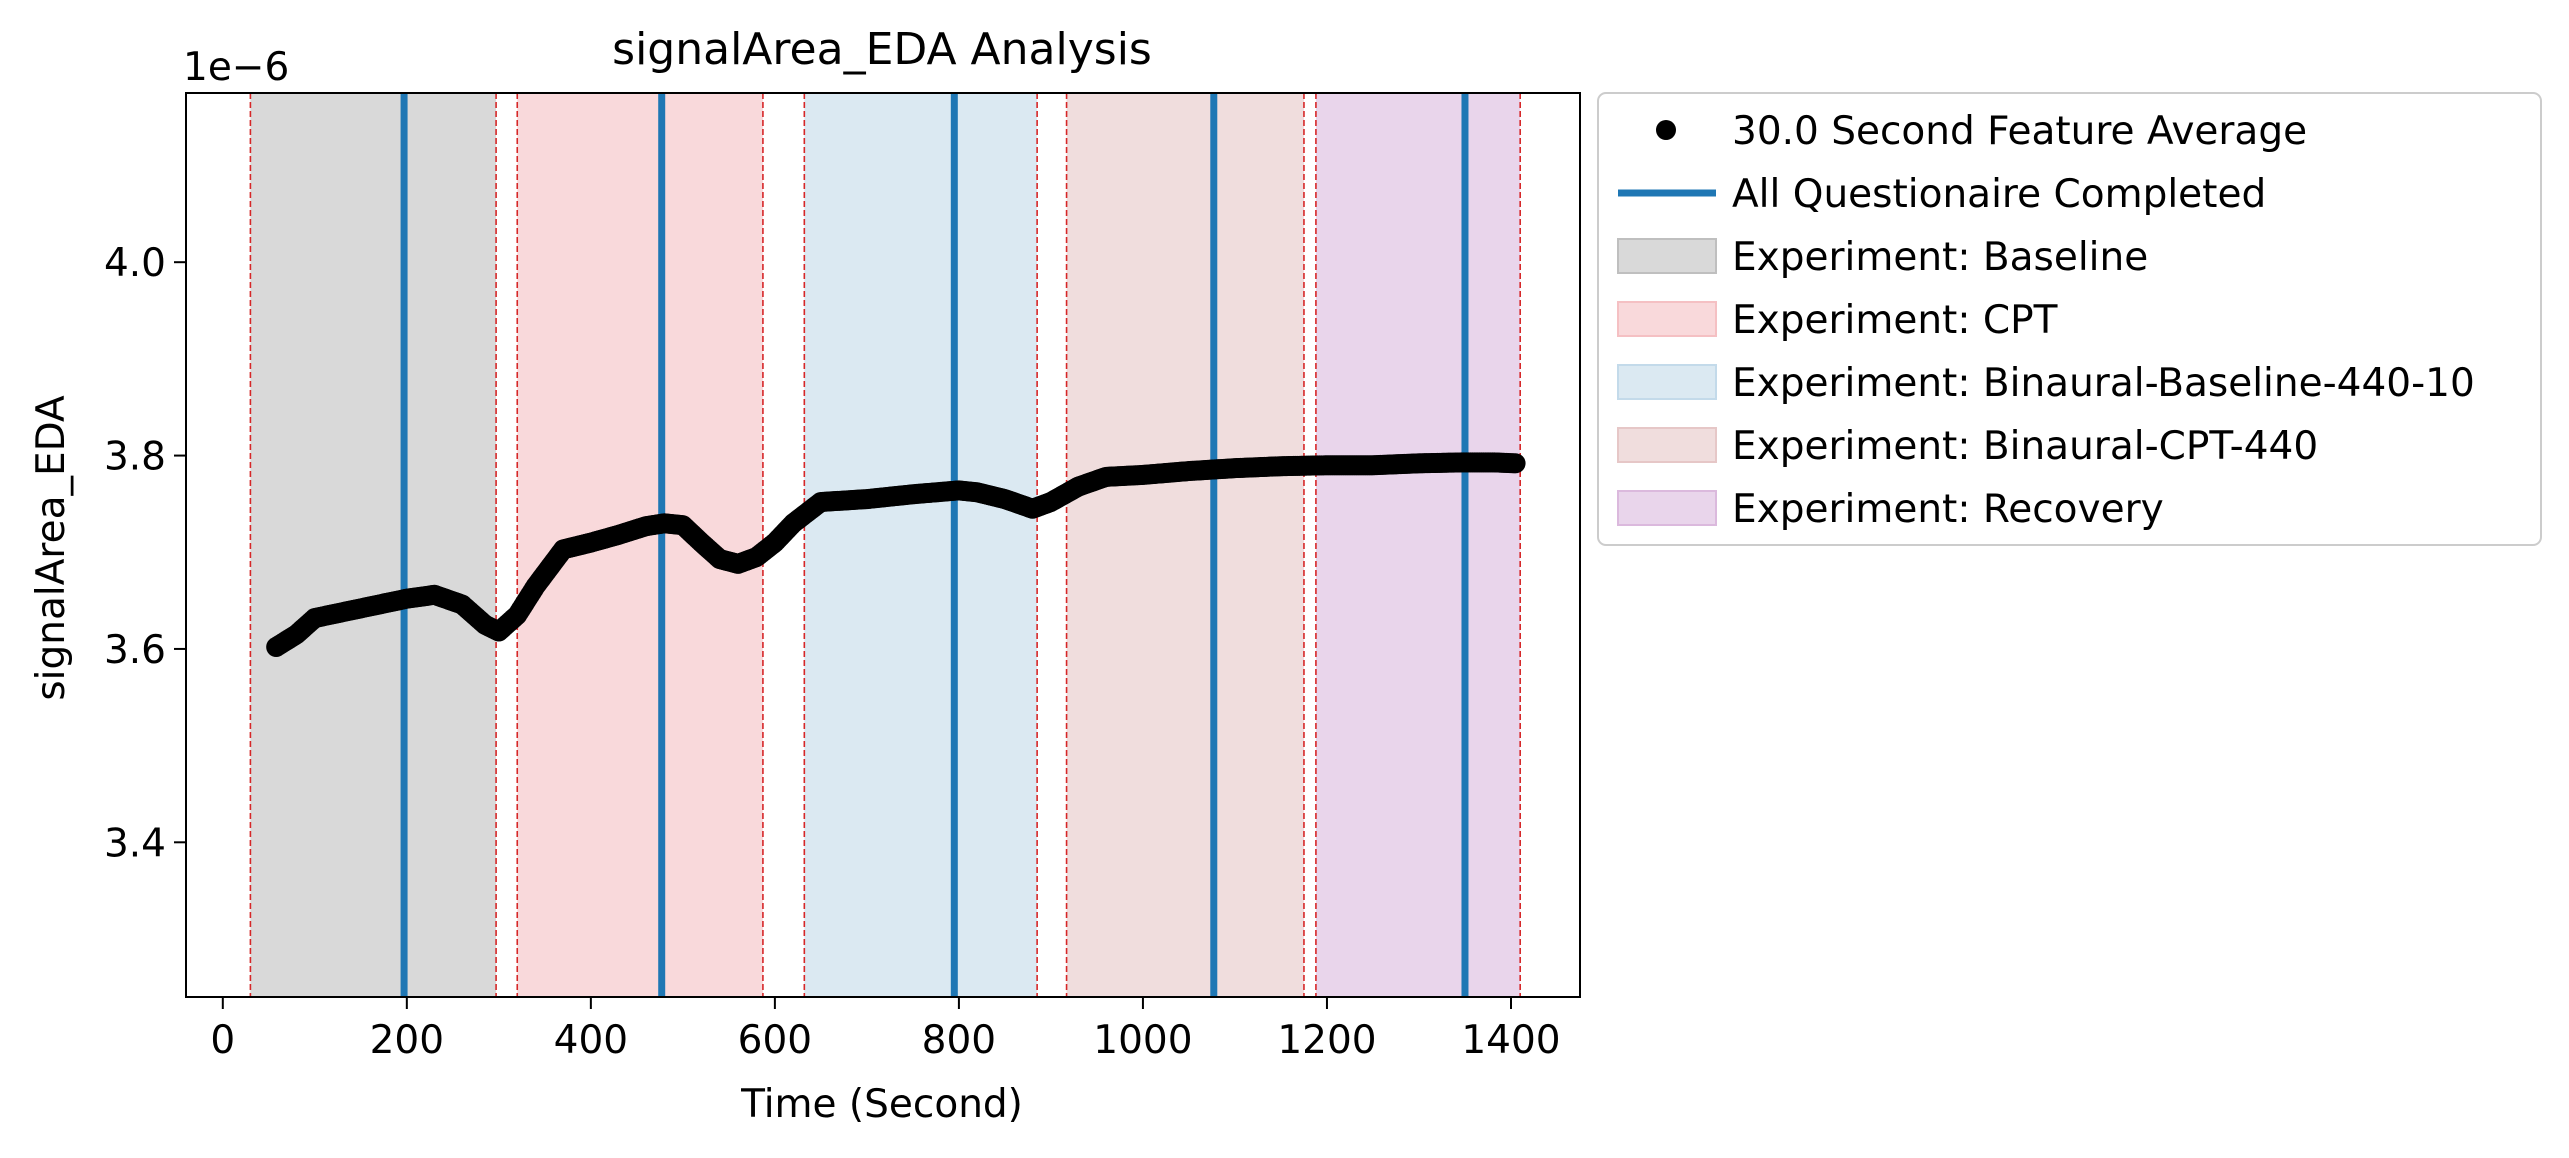 Image resolution: width=2569 pixels, height=1158 pixels. Describe the element at coordinates (959, 1040) in the screenshot. I see `x-tick-label-4: 800` at that location.